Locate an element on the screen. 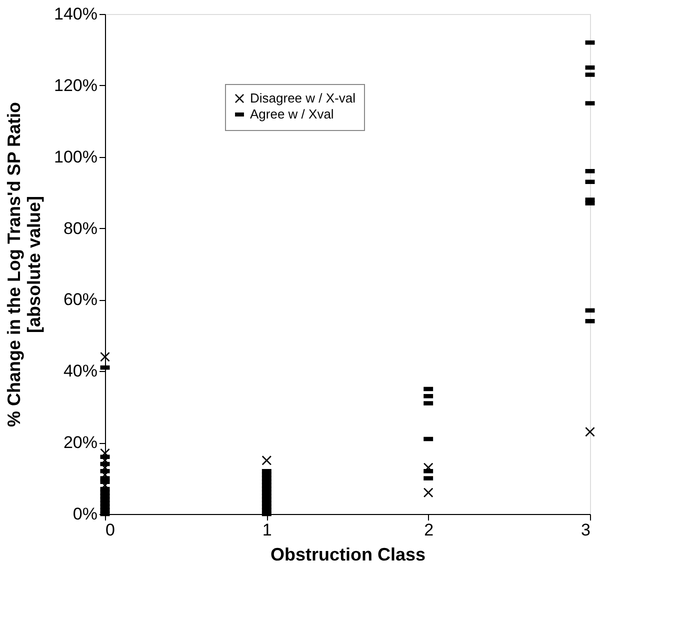  x-tick-label: 0 is located at coordinates (110, 530).